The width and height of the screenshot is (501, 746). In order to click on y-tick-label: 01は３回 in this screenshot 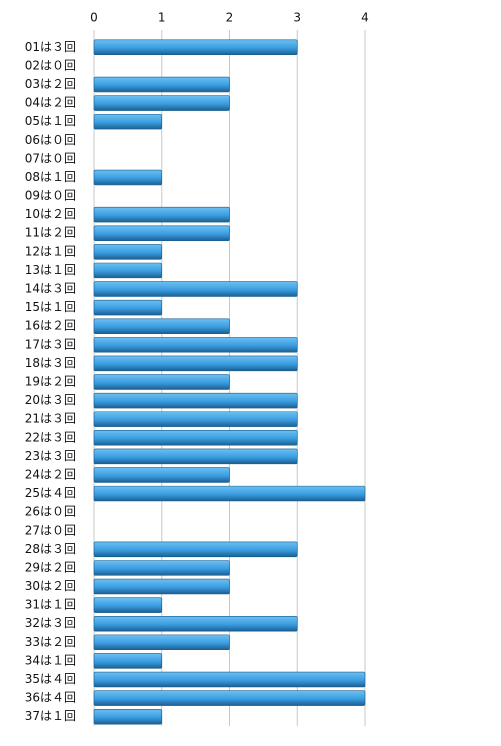, I will do `click(50, 47)`.